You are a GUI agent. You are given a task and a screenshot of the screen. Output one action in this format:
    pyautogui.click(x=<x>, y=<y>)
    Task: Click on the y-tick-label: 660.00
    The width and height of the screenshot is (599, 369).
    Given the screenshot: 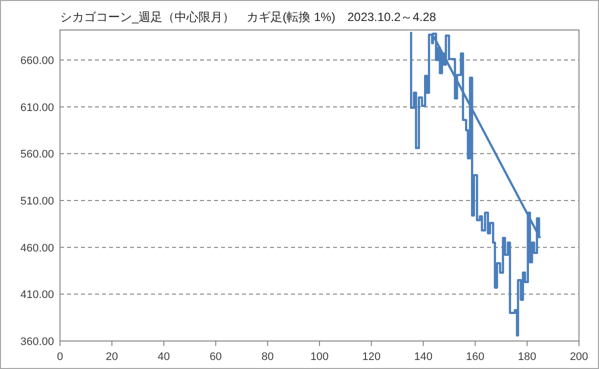 What is the action you would take?
    pyautogui.click(x=37, y=60)
    